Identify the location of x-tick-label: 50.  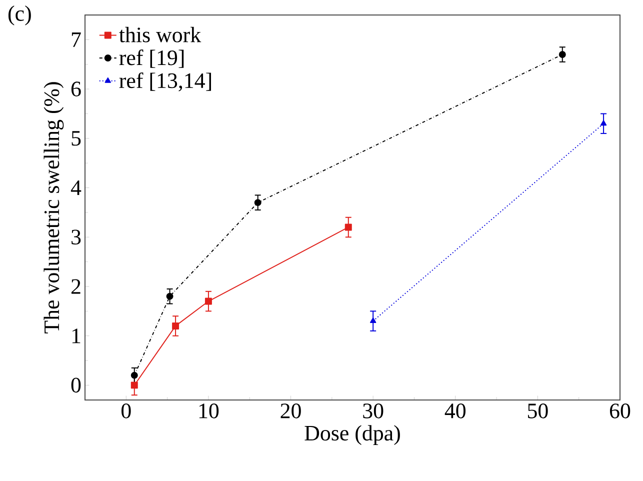
(538, 411).